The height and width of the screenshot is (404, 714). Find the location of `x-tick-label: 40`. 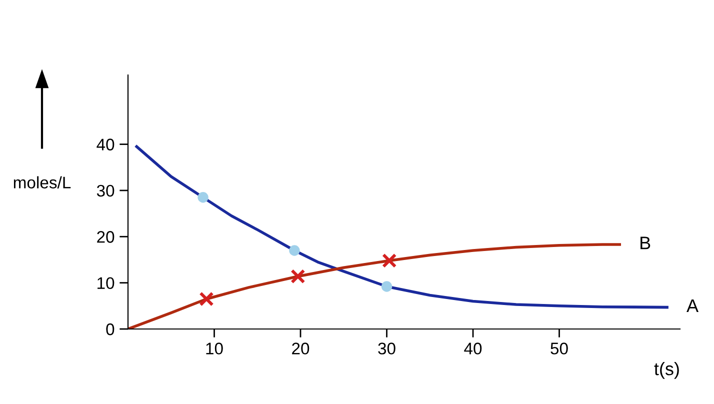

x-tick-label: 40 is located at coordinates (473, 348).